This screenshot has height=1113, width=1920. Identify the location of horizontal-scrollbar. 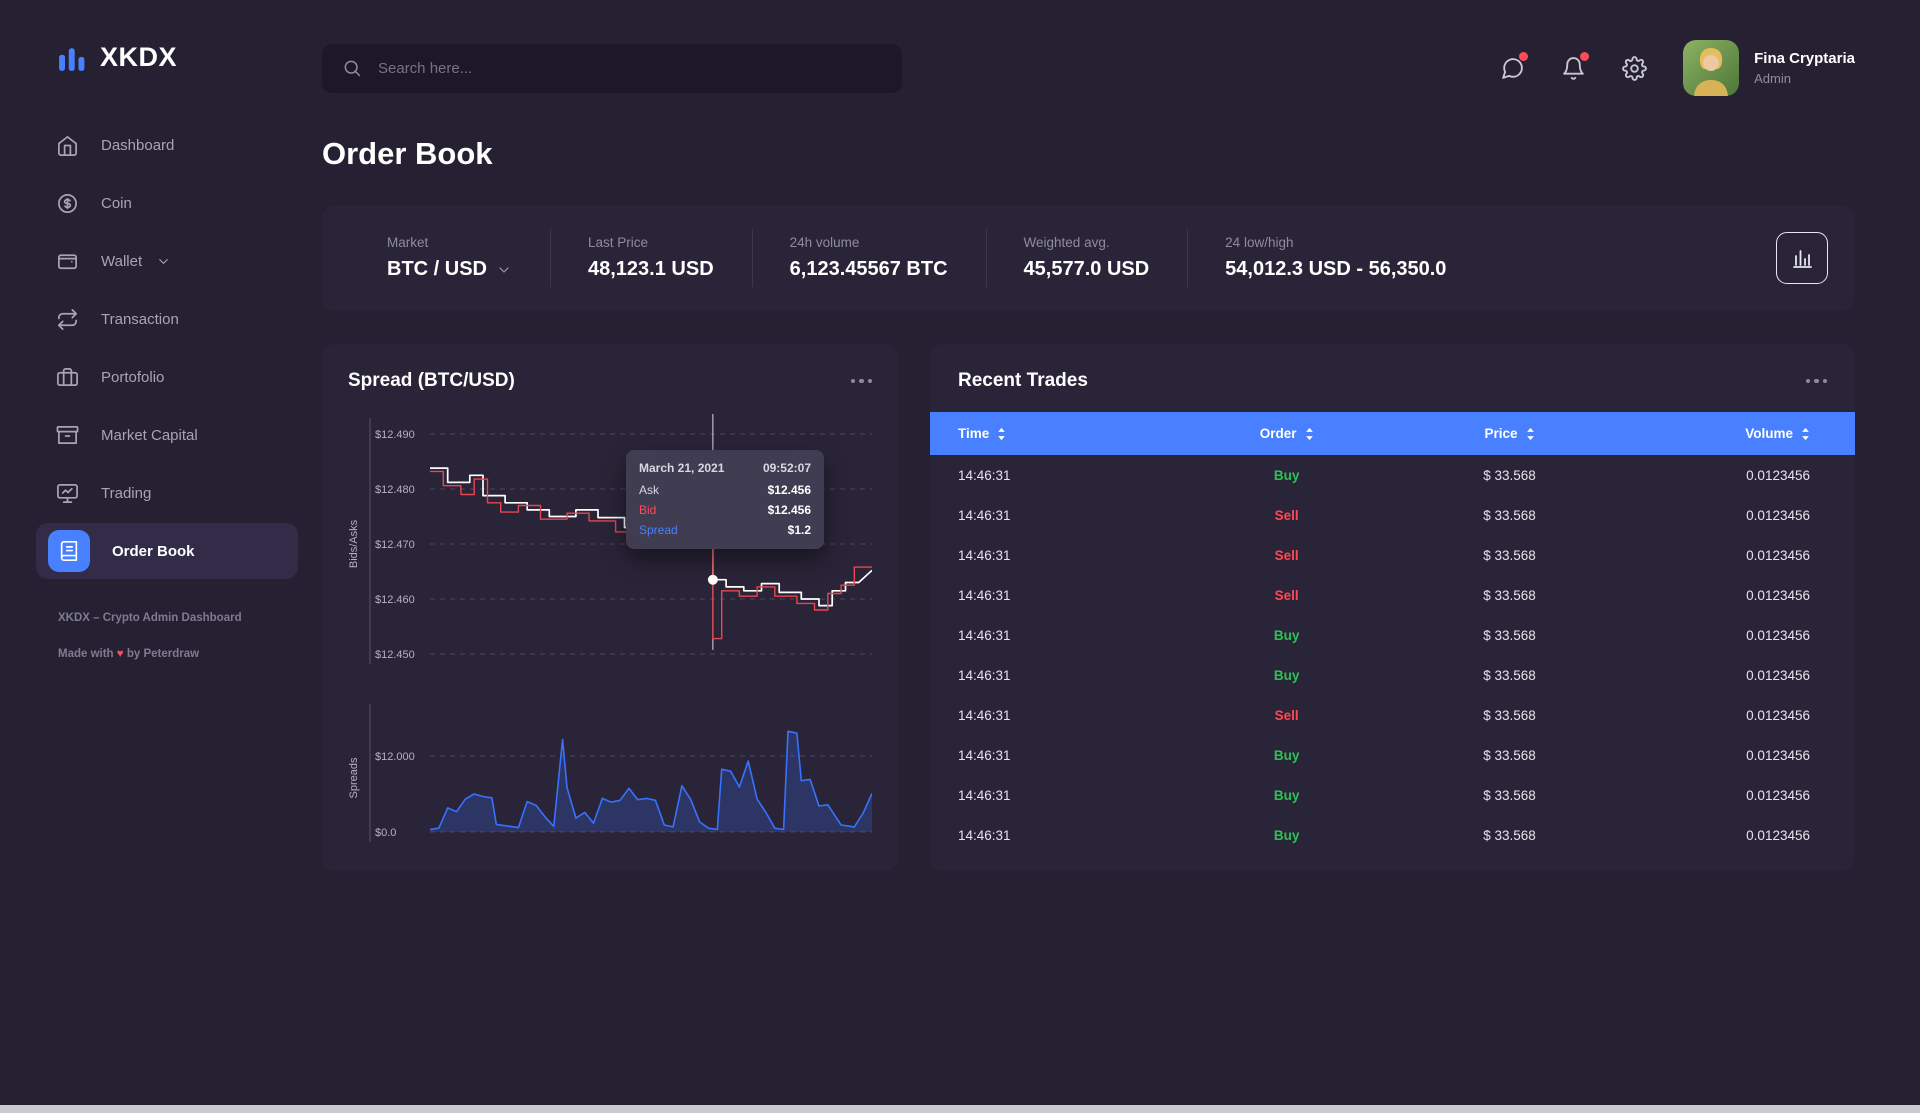
(960, 1109).